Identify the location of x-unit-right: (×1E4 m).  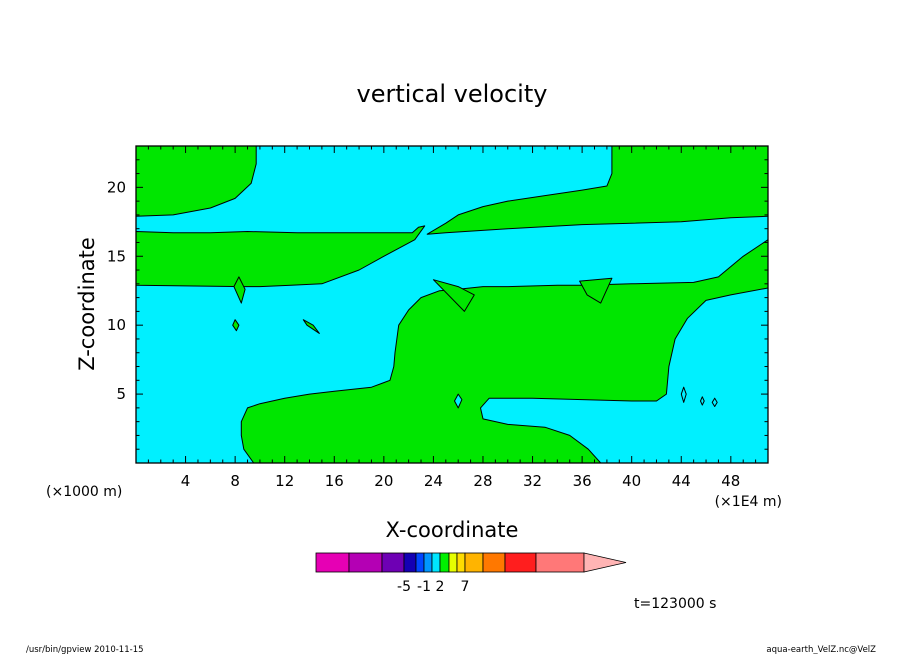
(748, 502).